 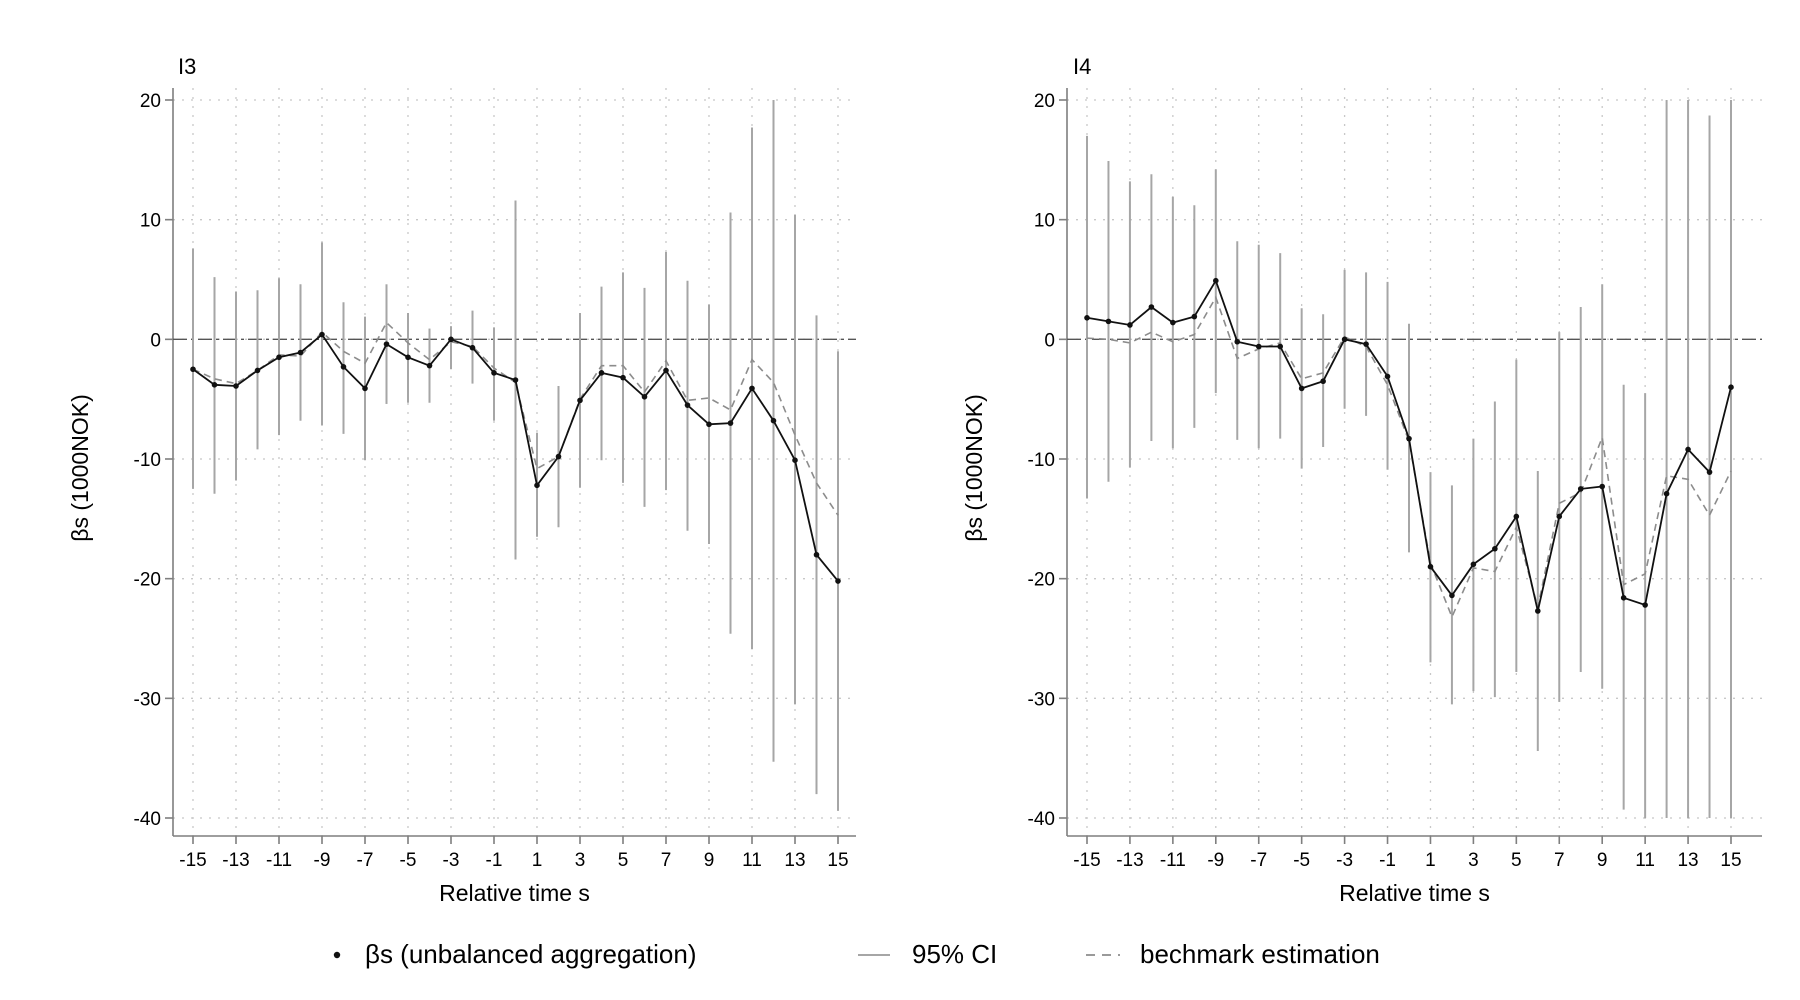 What do you see at coordinates (954, 954) in the screenshot?
I see `legend-label-ci: 95% CI` at bounding box center [954, 954].